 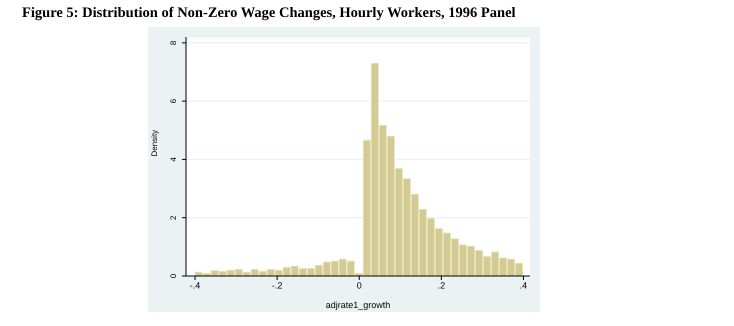 What do you see at coordinates (173, 275) in the screenshot?
I see `y-tick-label: 0` at bounding box center [173, 275].